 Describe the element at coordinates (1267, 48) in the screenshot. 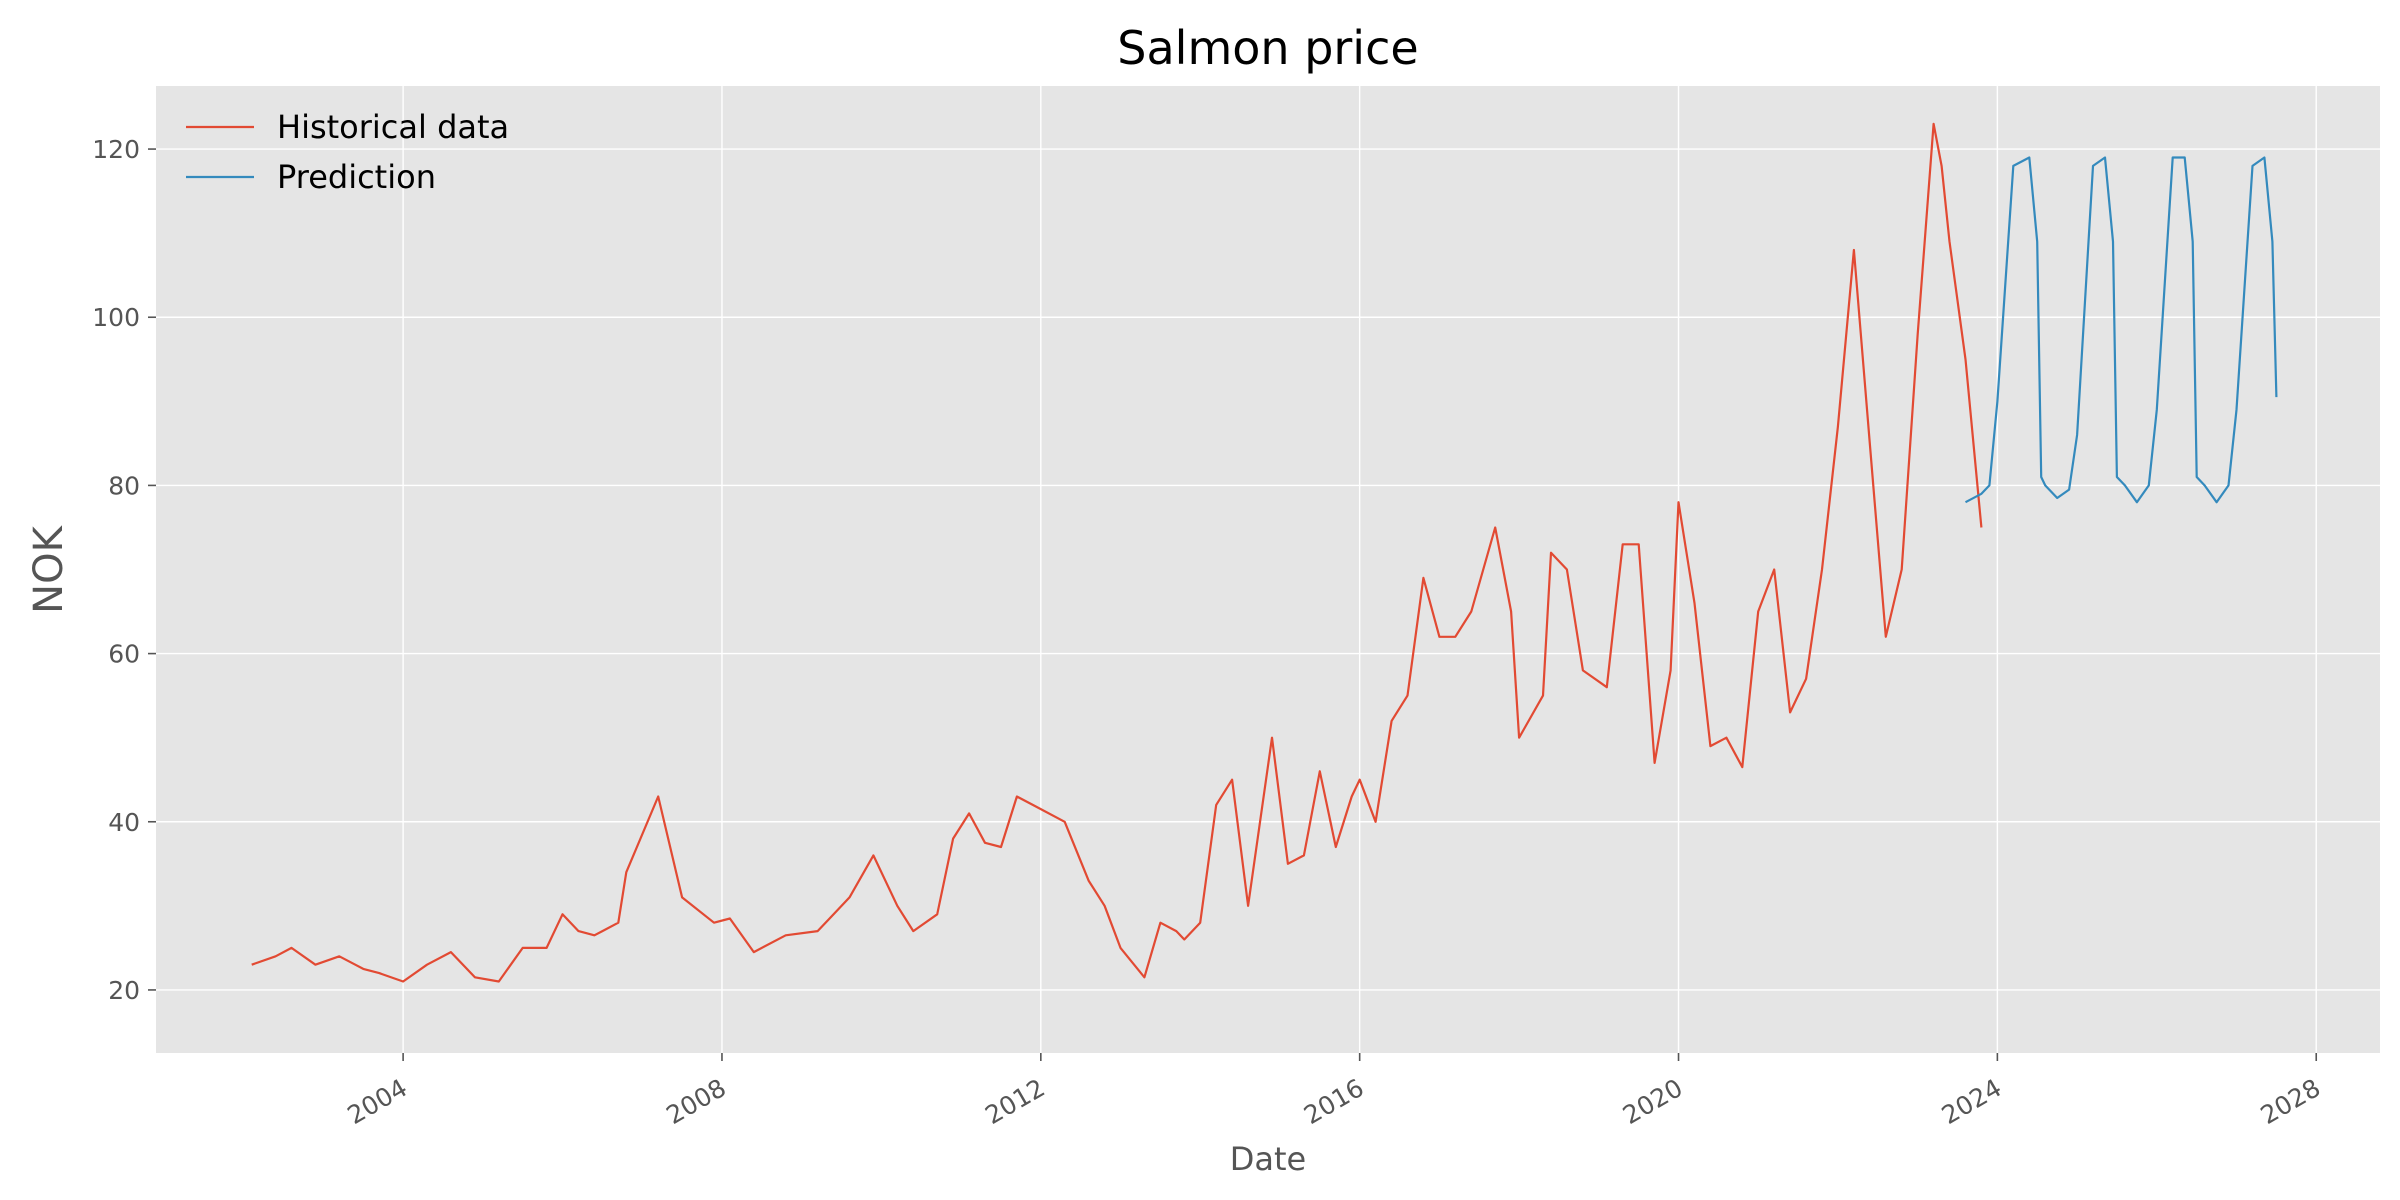

I see `chart-title: Salmon price` at that location.